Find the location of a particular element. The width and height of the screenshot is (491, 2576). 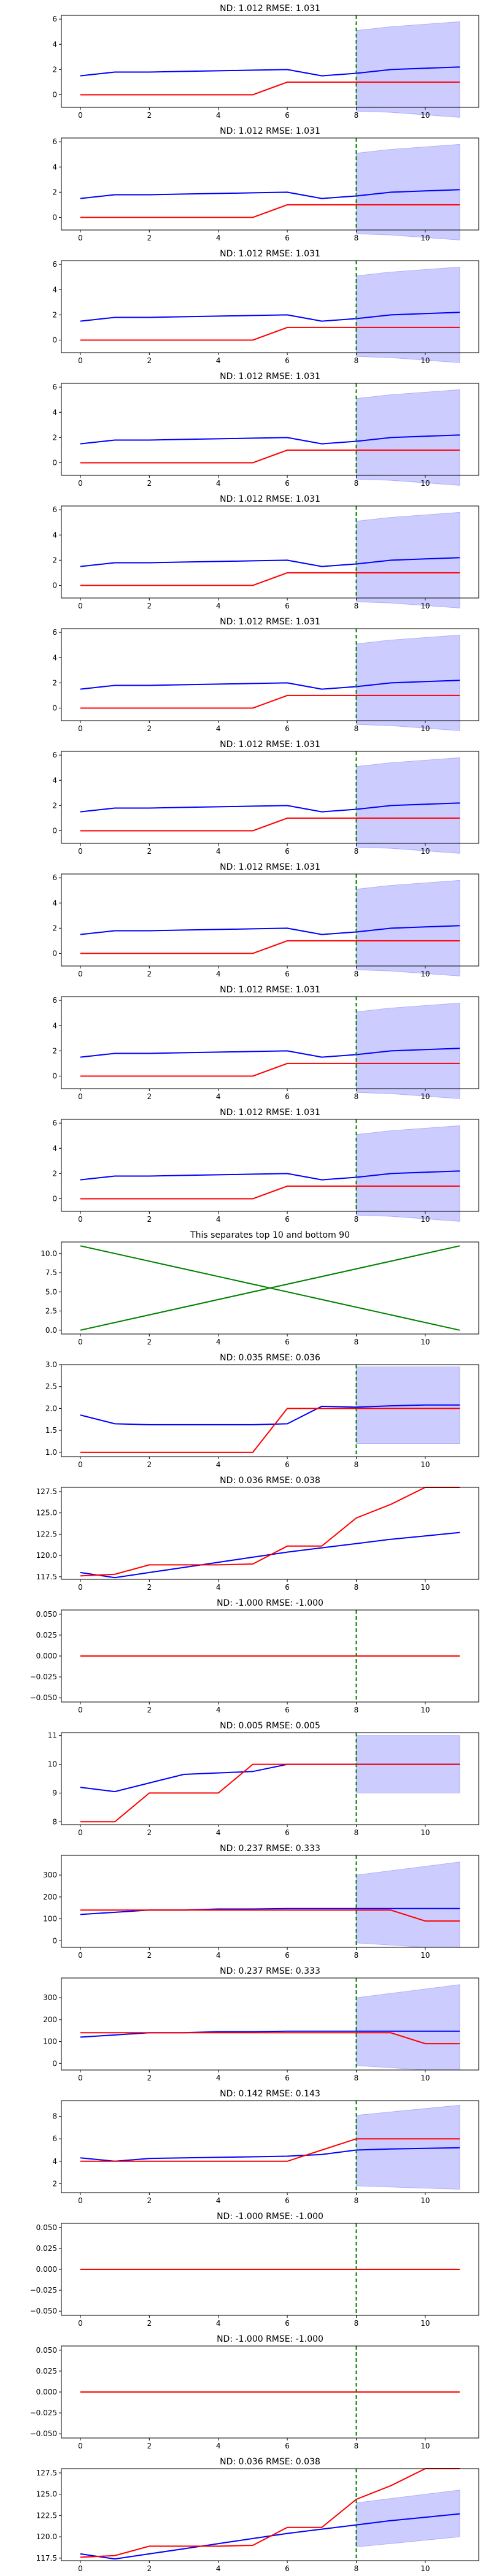

y-tick-label: 200 is located at coordinates (50, 2019).